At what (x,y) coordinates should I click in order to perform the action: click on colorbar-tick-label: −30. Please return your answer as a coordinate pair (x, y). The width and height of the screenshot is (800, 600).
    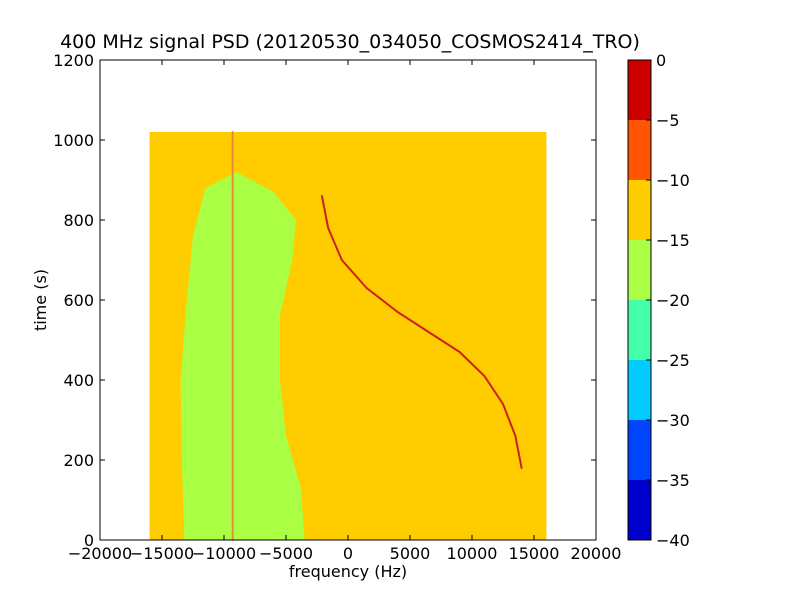
    Looking at the image, I should click on (673, 420).